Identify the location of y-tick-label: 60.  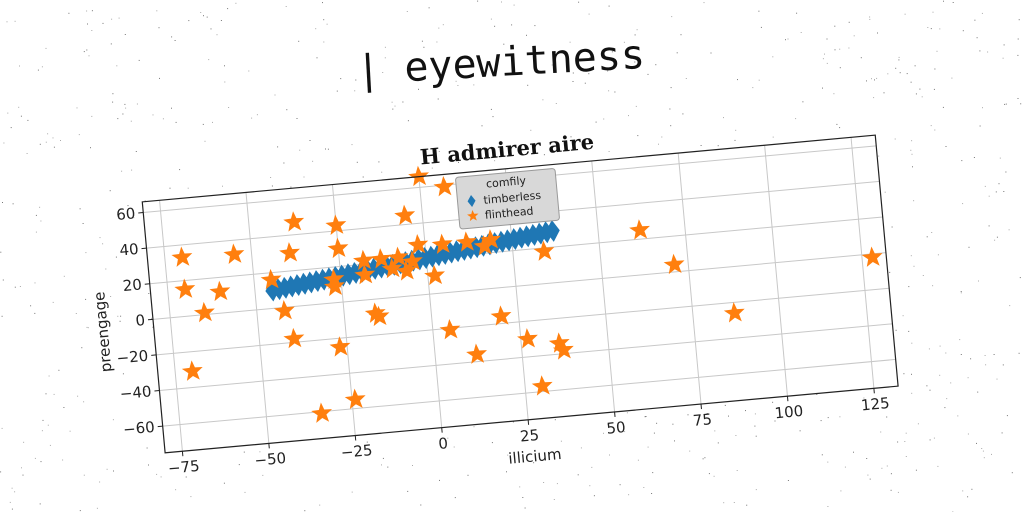
(125, 214).